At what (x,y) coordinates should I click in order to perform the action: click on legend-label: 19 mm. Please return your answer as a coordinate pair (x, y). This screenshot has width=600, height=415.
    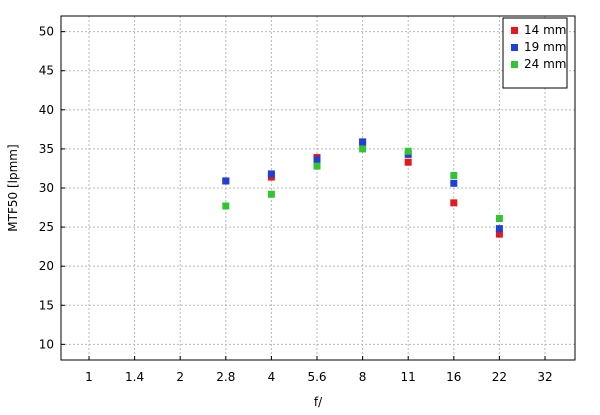
    Looking at the image, I should click on (545, 47).